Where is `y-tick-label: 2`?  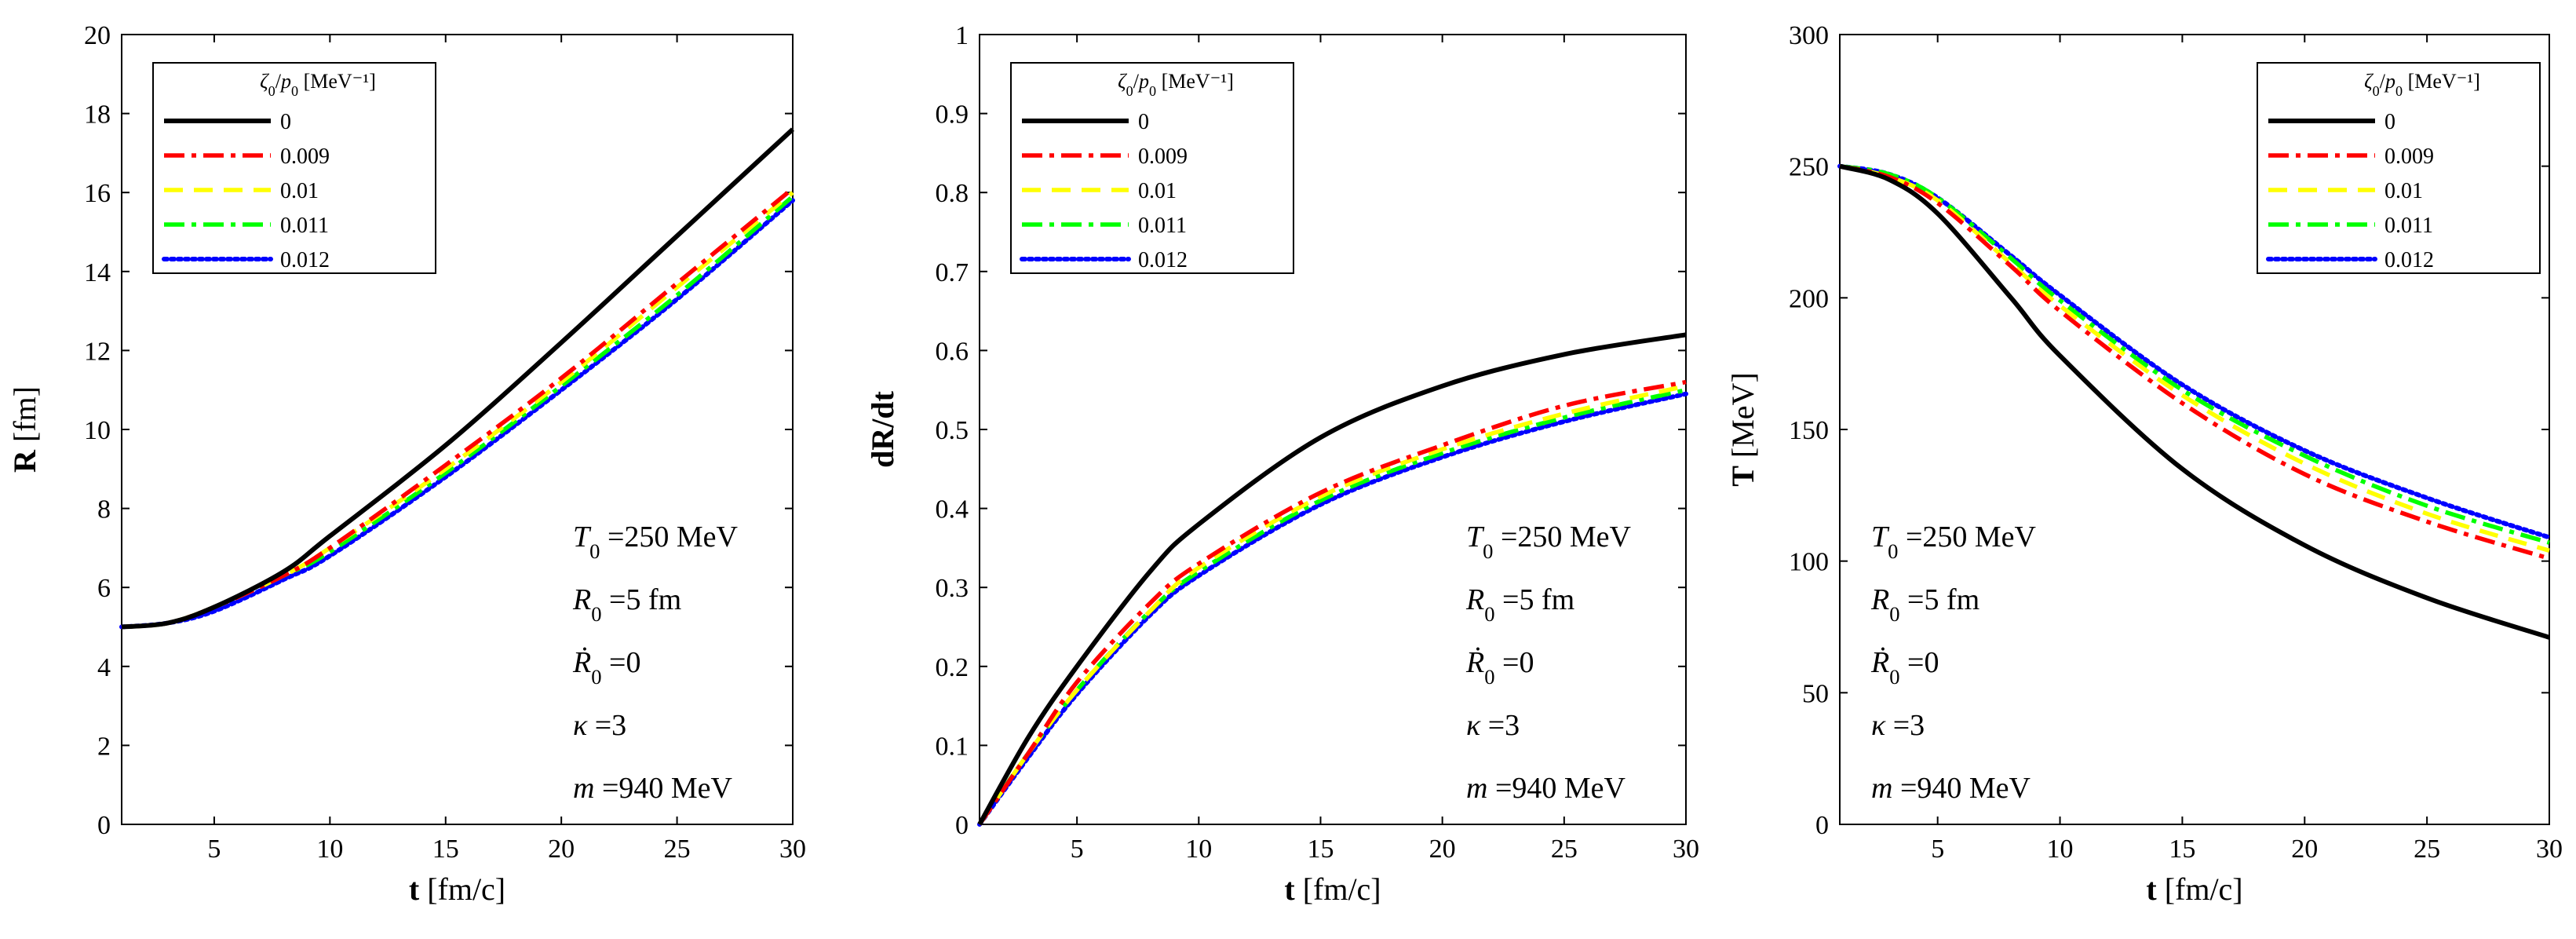
y-tick-label: 2 is located at coordinates (104, 746).